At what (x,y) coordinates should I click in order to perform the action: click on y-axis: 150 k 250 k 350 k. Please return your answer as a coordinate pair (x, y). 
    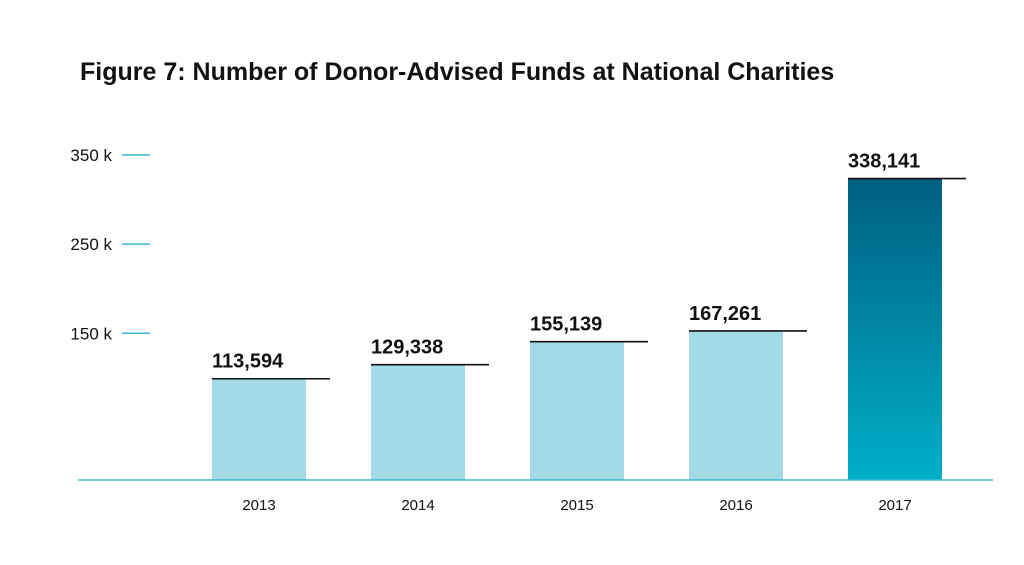
    Looking at the image, I should click on (110, 244).